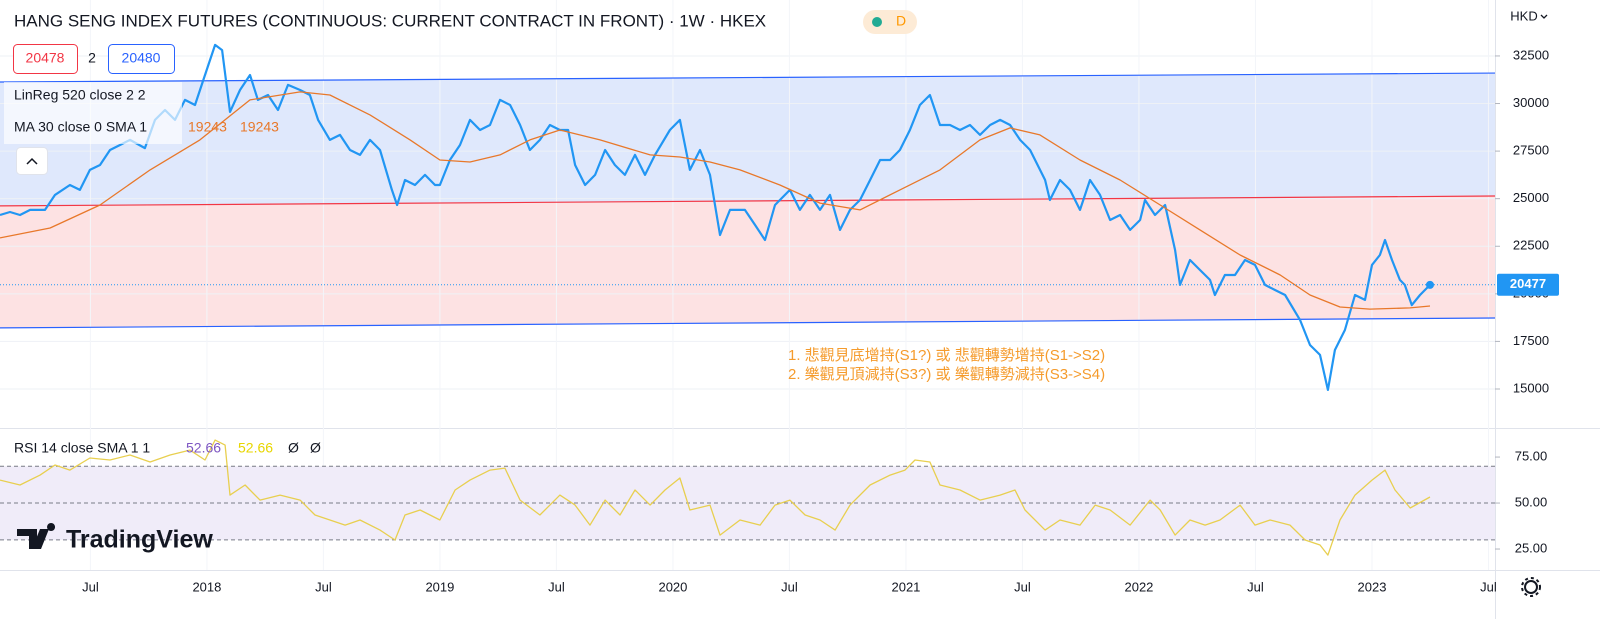 Image resolution: width=1600 pixels, height=619 pixels. I want to click on x-tick-label: 2021, so click(905, 586).